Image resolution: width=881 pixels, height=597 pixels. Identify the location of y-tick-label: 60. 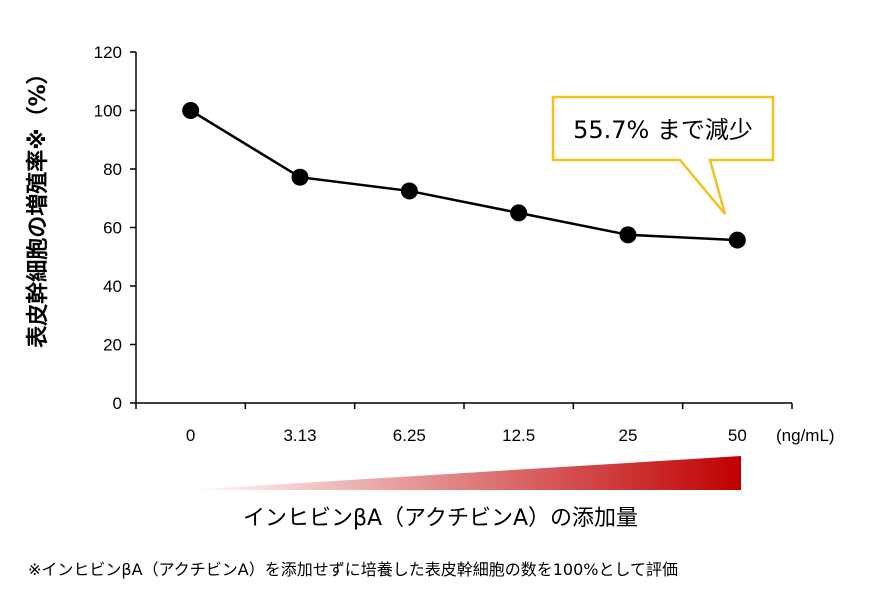
(112, 228).